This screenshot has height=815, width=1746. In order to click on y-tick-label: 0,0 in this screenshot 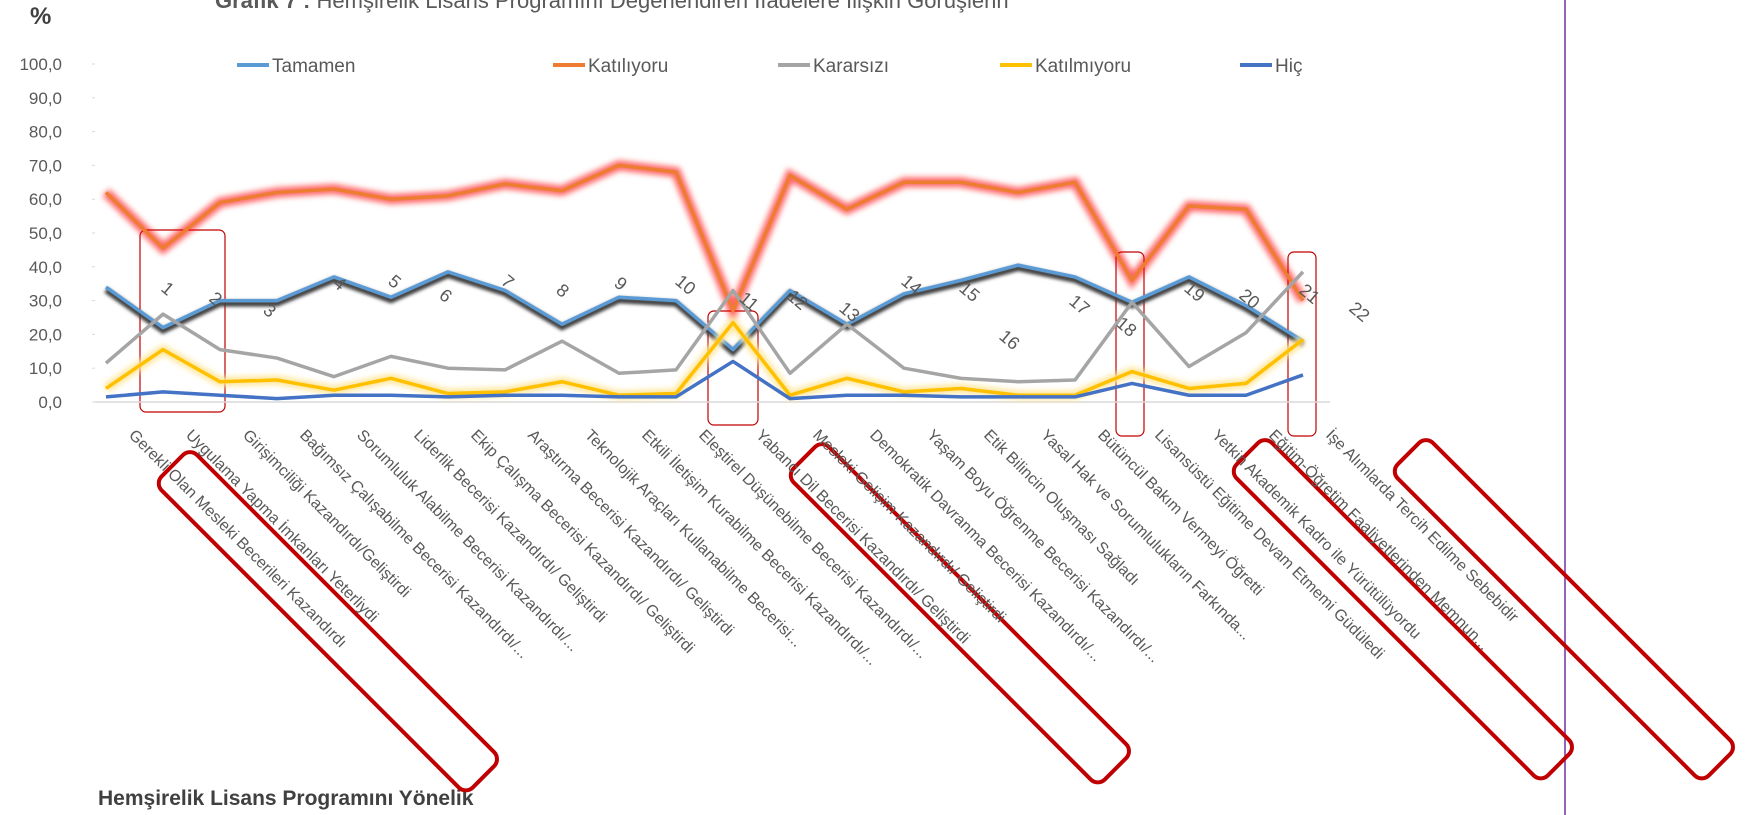, I will do `click(50, 402)`.